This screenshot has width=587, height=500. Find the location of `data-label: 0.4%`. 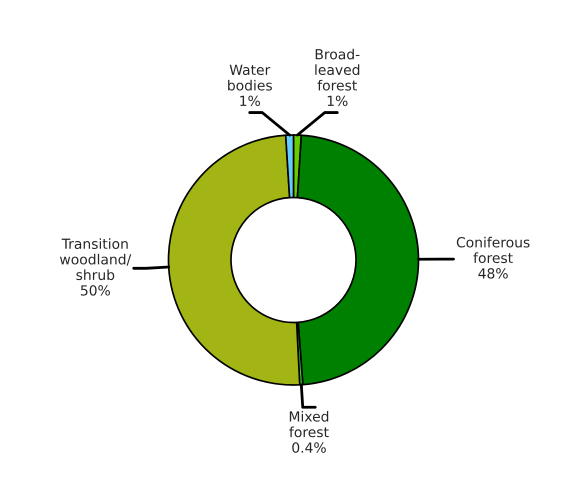

data-label: 0.4% is located at coordinates (309, 447).